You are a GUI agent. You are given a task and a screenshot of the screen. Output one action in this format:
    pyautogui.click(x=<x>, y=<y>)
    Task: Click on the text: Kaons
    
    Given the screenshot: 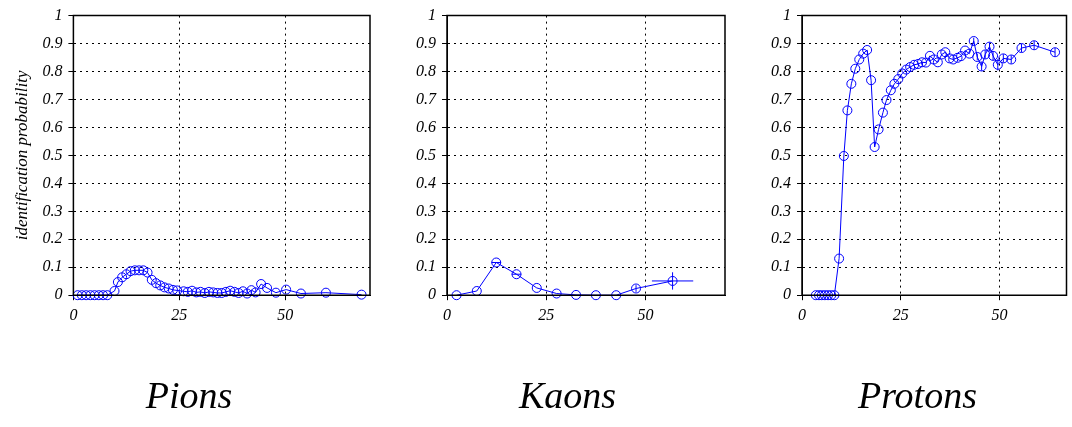 What is the action you would take?
    pyautogui.click(x=567, y=395)
    